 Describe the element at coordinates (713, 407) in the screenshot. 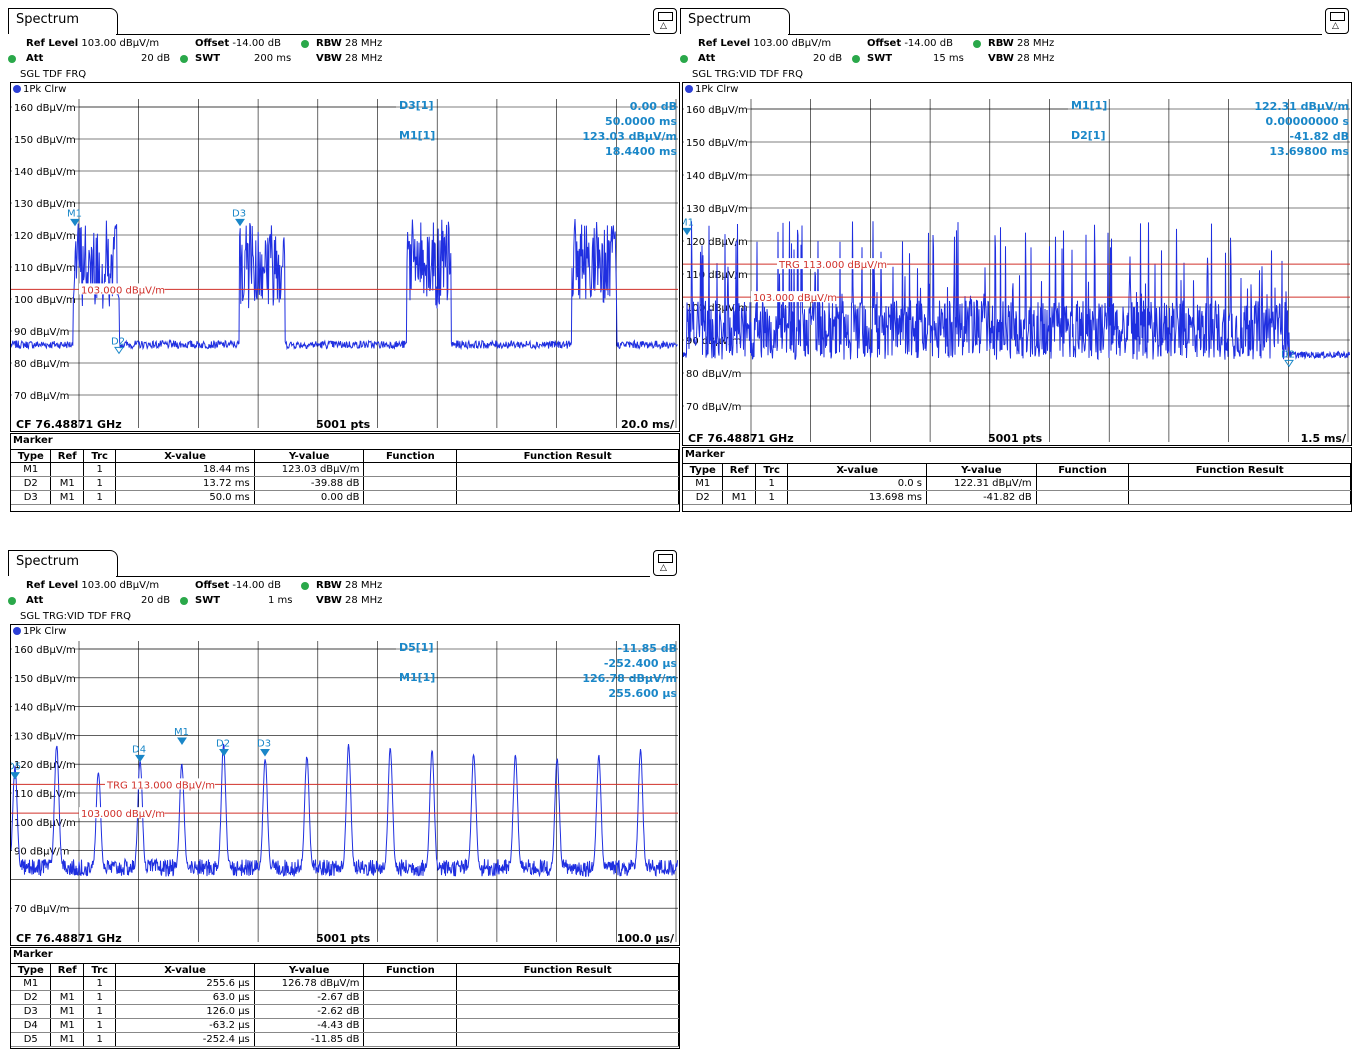

I see `y-tick-label: 70 dBµV/m` at that location.